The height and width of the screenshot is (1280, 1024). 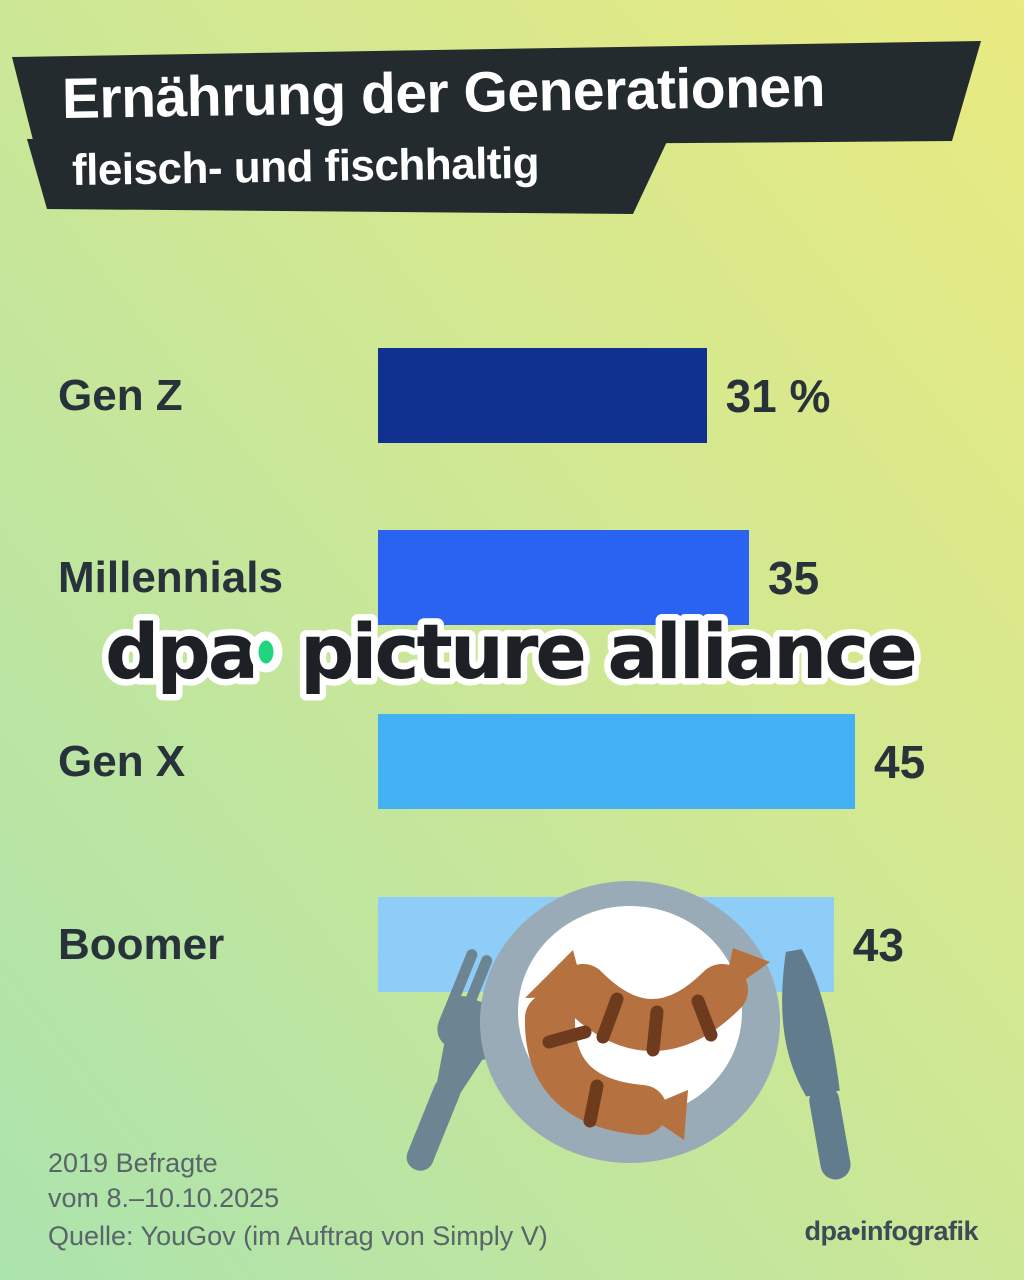 I want to click on bar-row-gen-z: Gen Z 31 %, so click(x=512, y=395).